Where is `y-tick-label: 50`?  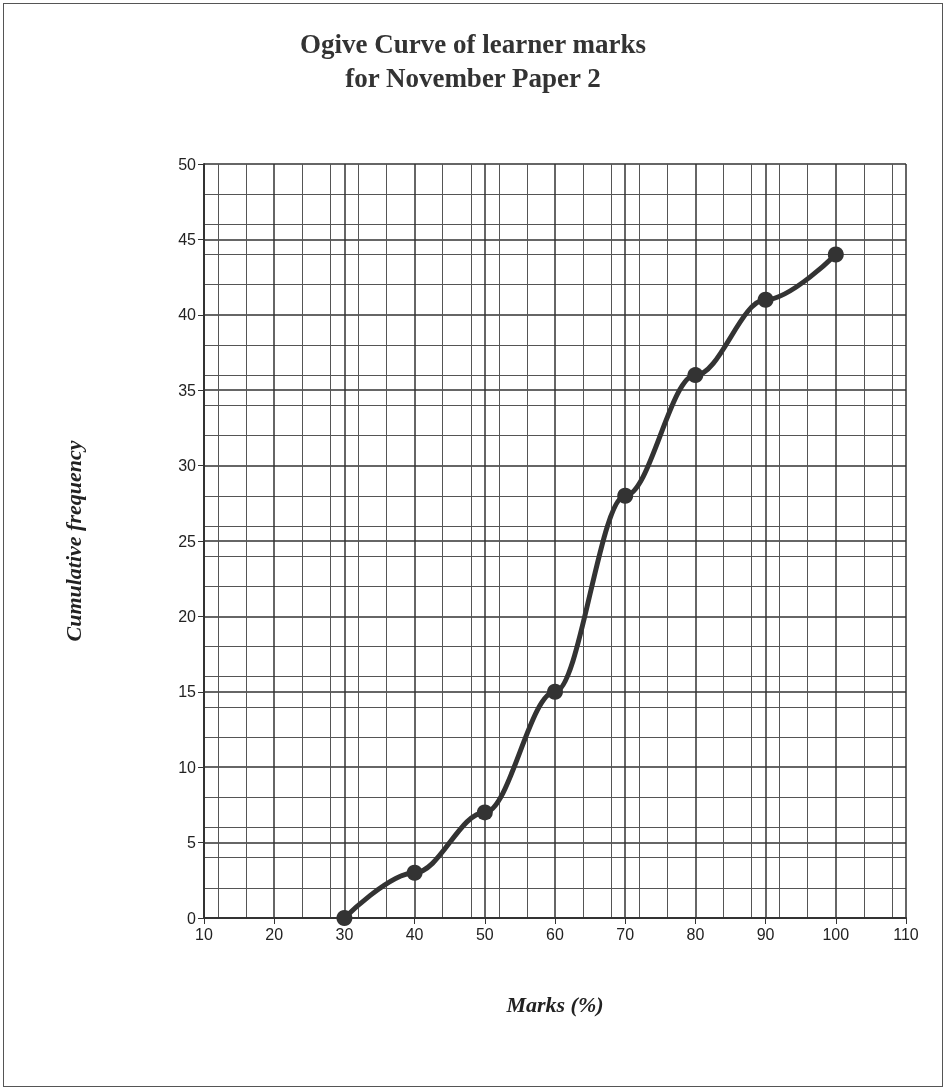
y-tick-label: 50 is located at coordinates (187, 164).